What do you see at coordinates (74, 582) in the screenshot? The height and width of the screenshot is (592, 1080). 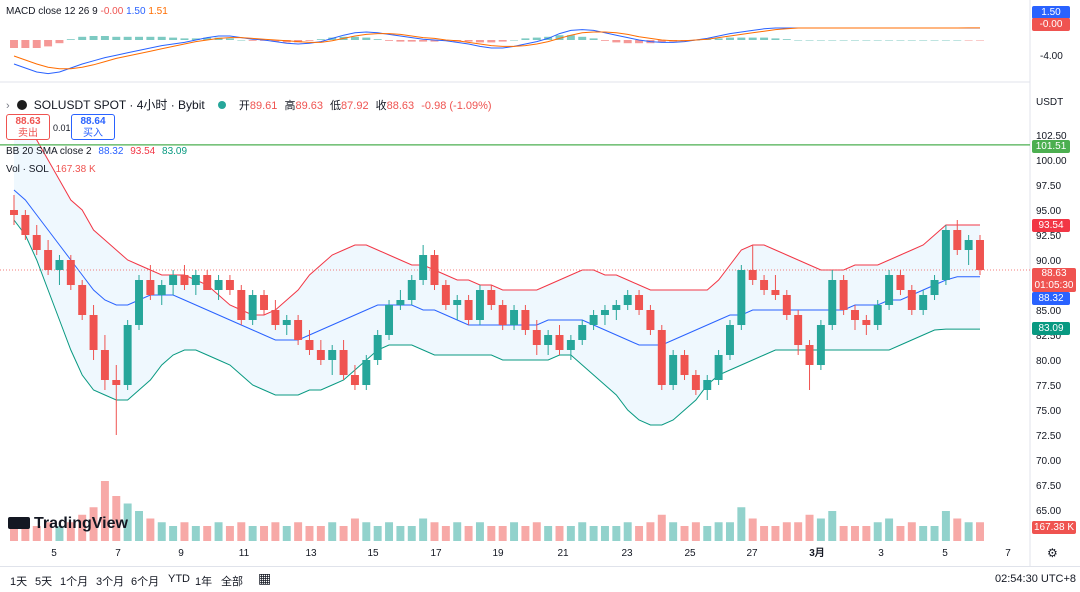 I see `range-1m: 1个月` at bounding box center [74, 582].